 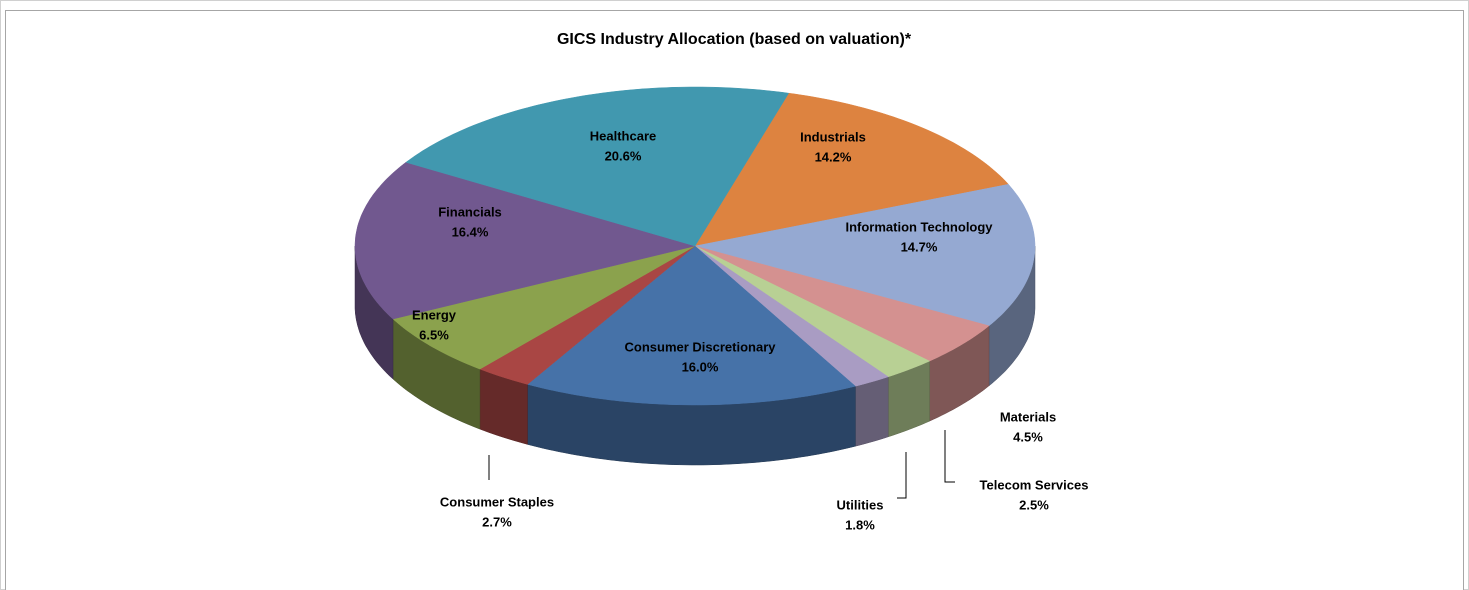 What do you see at coordinates (700, 366) in the screenshot?
I see `slice-value-label: 16.0%` at bounding box center [700, 366].